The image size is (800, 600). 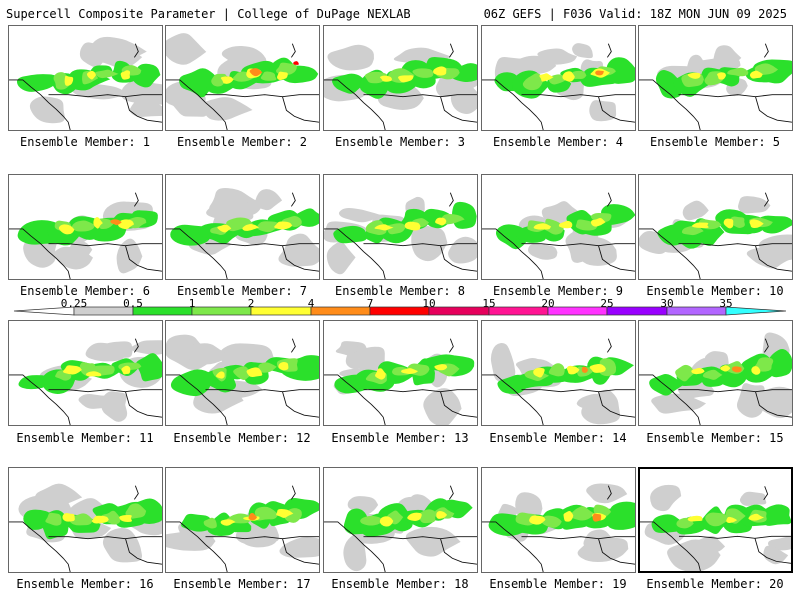 What do you see at coordinates (429, 303) in the screenshot?
I see `legend-tick-label: 10` at bounding box center [429, 303].